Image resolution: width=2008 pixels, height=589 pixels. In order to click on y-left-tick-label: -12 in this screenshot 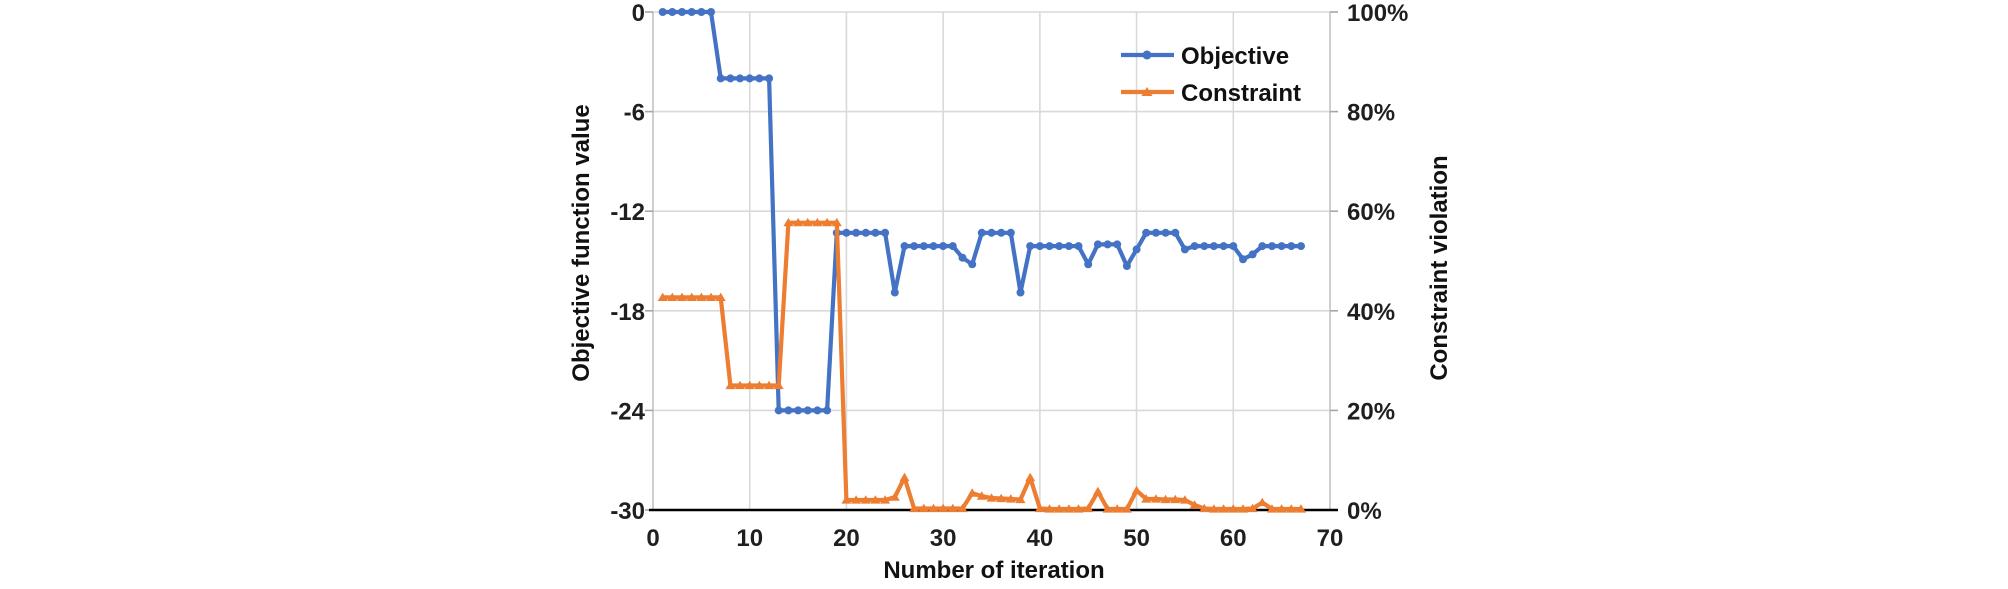, I will do `click(627, 212)`.